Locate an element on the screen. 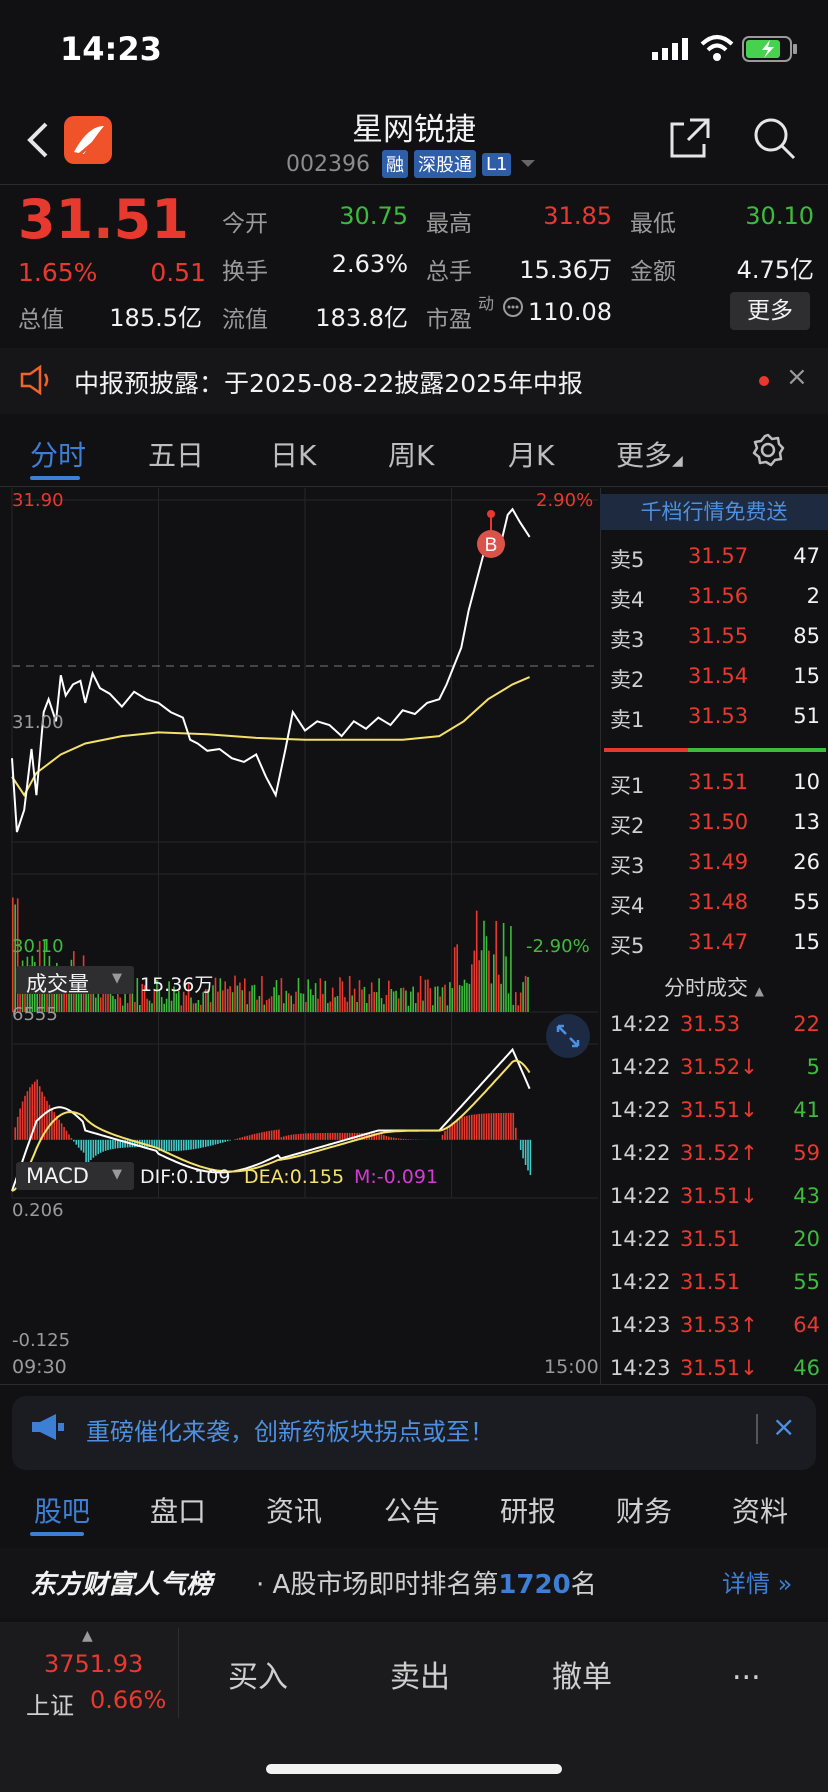  ticks-title: 分时成交 ▲ is located at coordinates (714, 987).